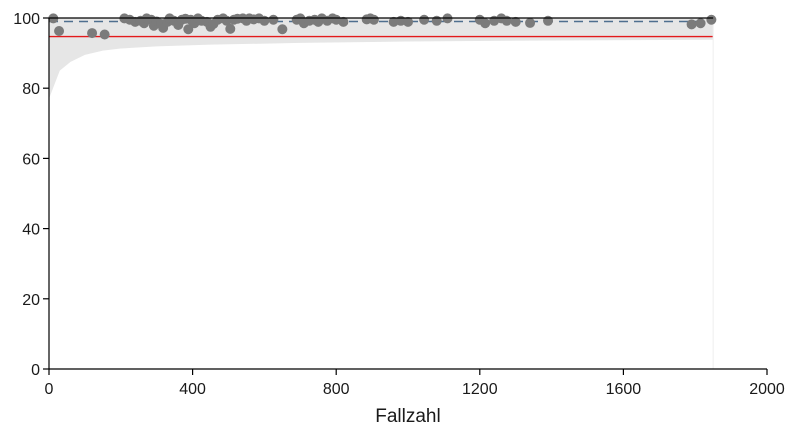 This screenshot has height=428, width=788. I want to click on y-tick-label: 20, so click(31, 300).